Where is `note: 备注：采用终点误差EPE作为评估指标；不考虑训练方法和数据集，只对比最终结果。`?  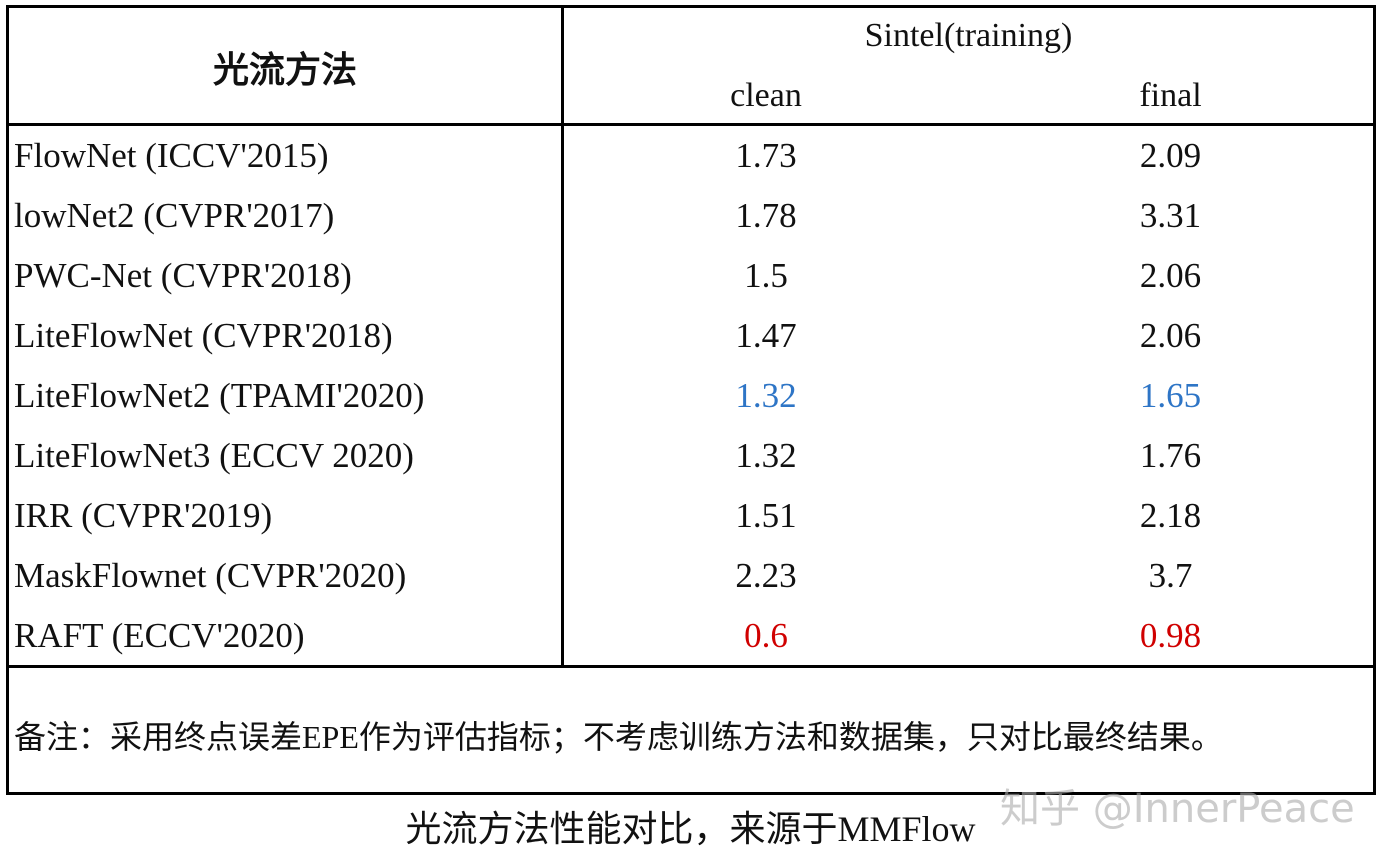 note: 备注：采用终点误差EPE作为评估指标；不考虑训练方法和数据集，只对比最终结果。 is located at coordinates (618, 737).